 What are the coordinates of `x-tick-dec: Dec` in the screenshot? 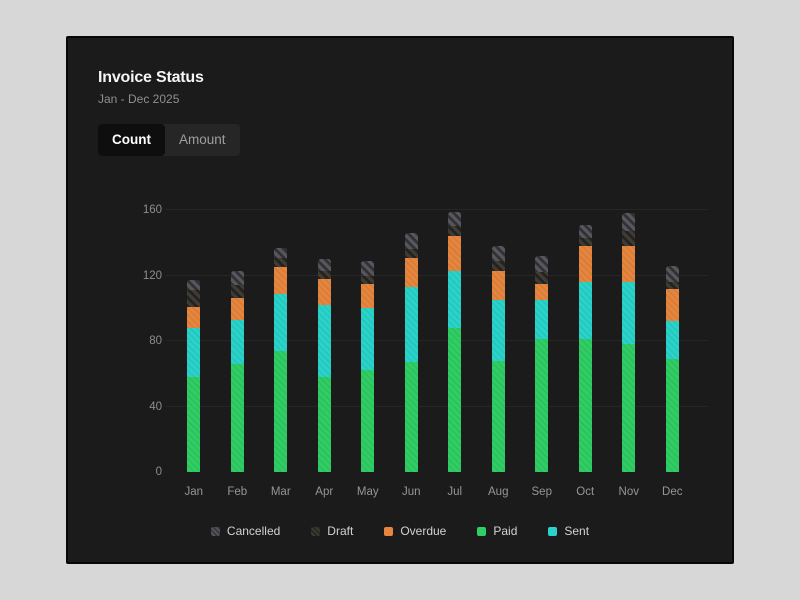 It's located at (672, 492).